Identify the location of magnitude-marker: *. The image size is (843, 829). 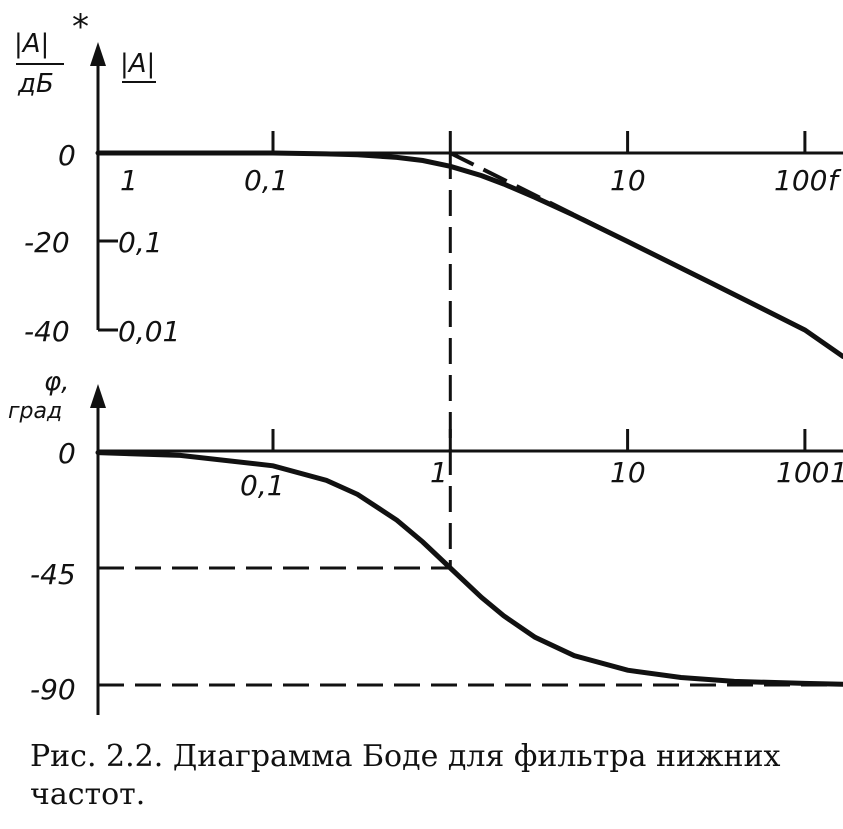
(80, 27).